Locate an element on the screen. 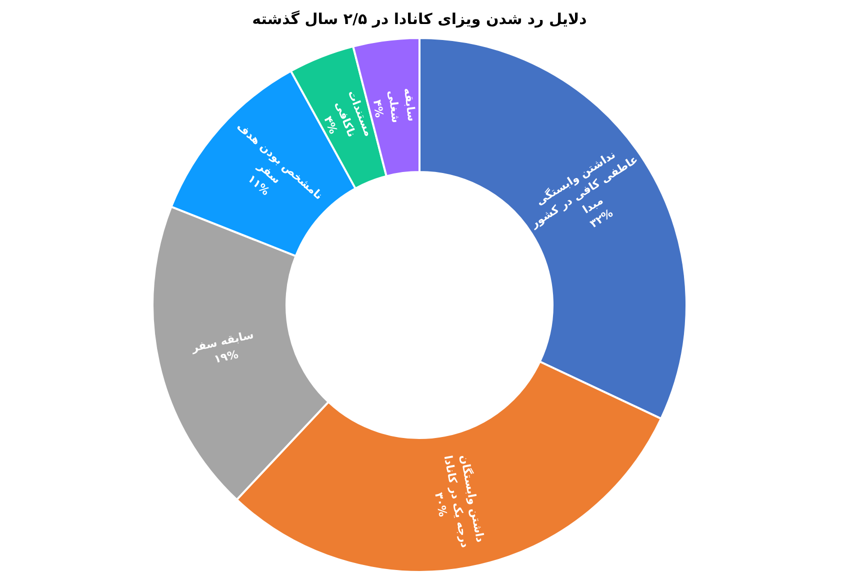 The image size is (843, 576). data-label: ۱۹% is located at coordinates (226, 357).